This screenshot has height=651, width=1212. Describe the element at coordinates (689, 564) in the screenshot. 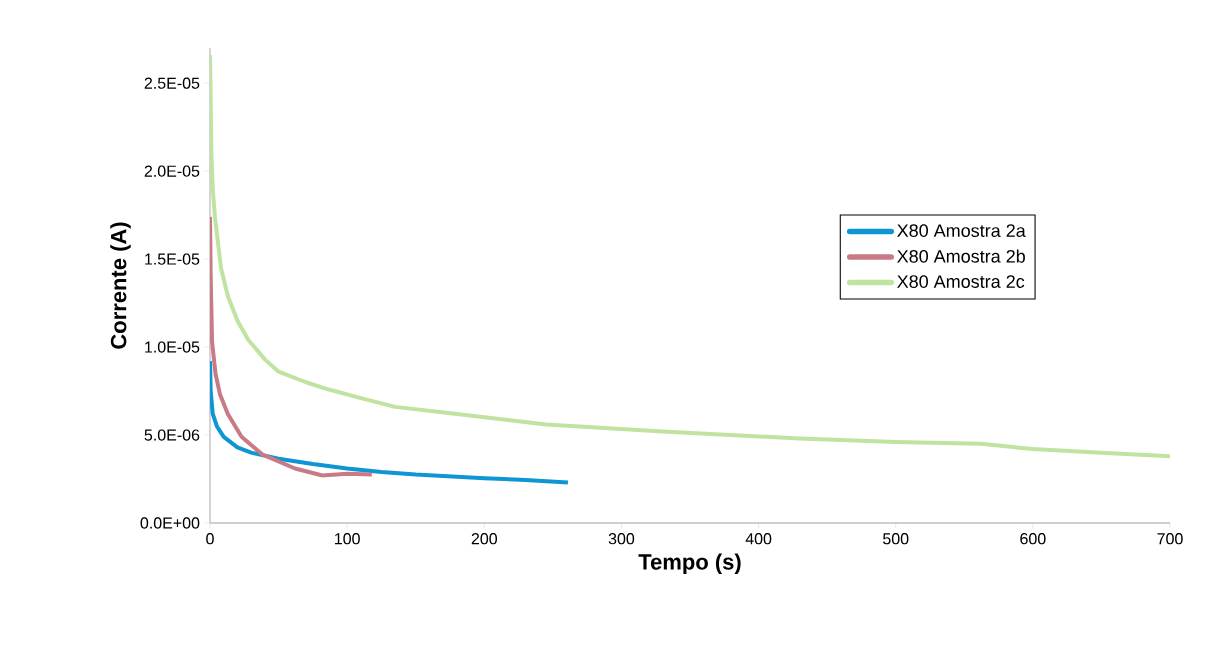

I see `x-axis-title: Tempo (s)` at that location.